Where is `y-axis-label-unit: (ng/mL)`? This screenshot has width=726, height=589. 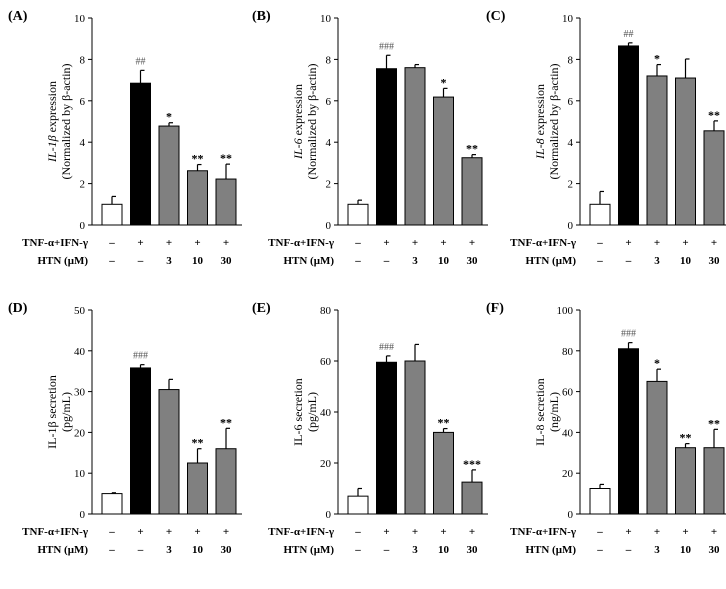 y-axis-label-unit: (ng/mL) is located at coordinates (554, 412).